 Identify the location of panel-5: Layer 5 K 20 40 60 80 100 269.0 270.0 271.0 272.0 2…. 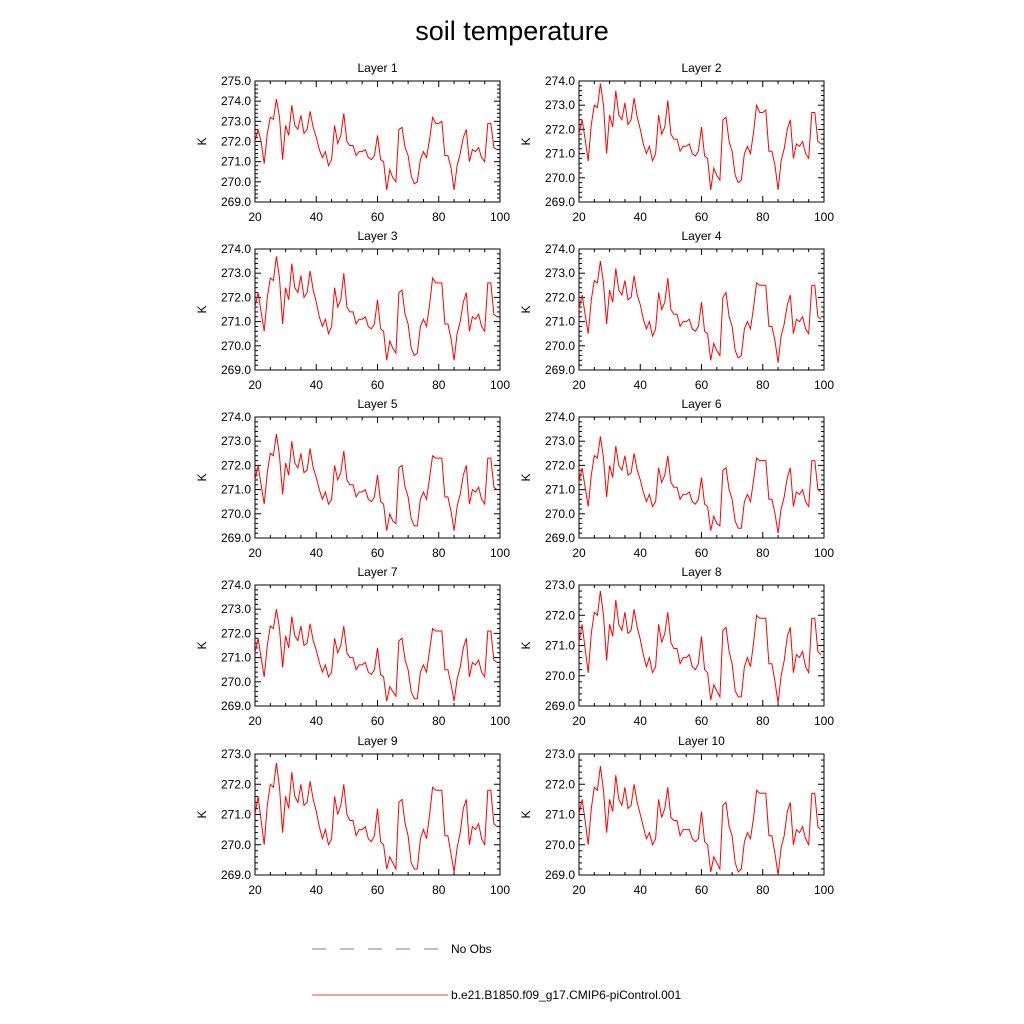
(352, 478).